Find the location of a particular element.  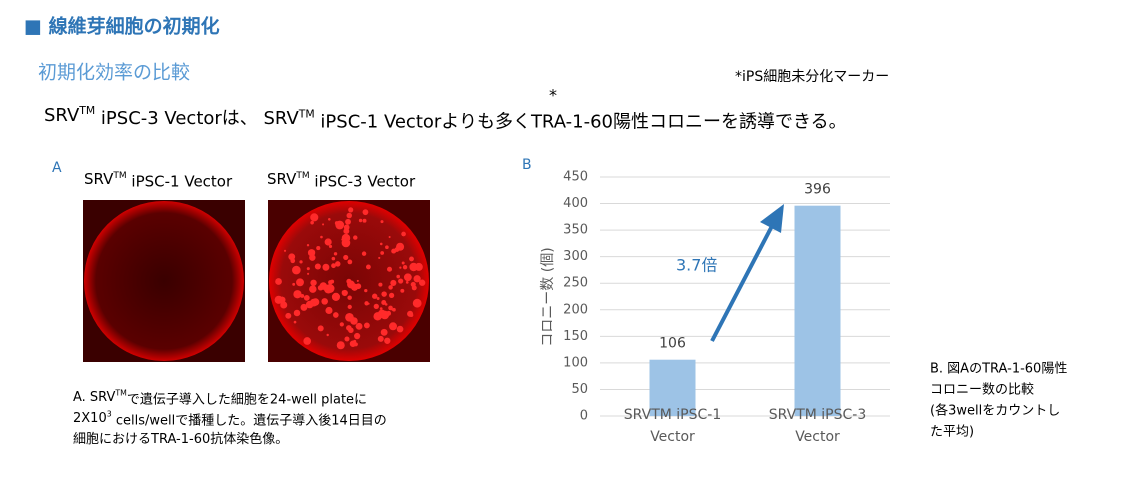

note: *iPS細胞未分化マーカー is located at coordinates (812, 77).